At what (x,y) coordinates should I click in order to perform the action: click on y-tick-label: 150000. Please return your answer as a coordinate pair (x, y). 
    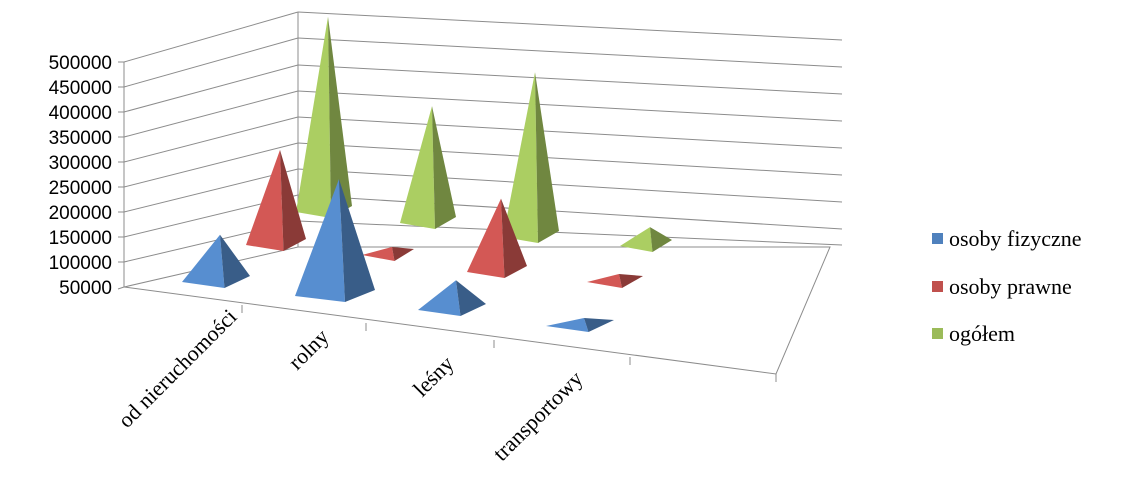
    Looking at the image, I should click on (80, 238).